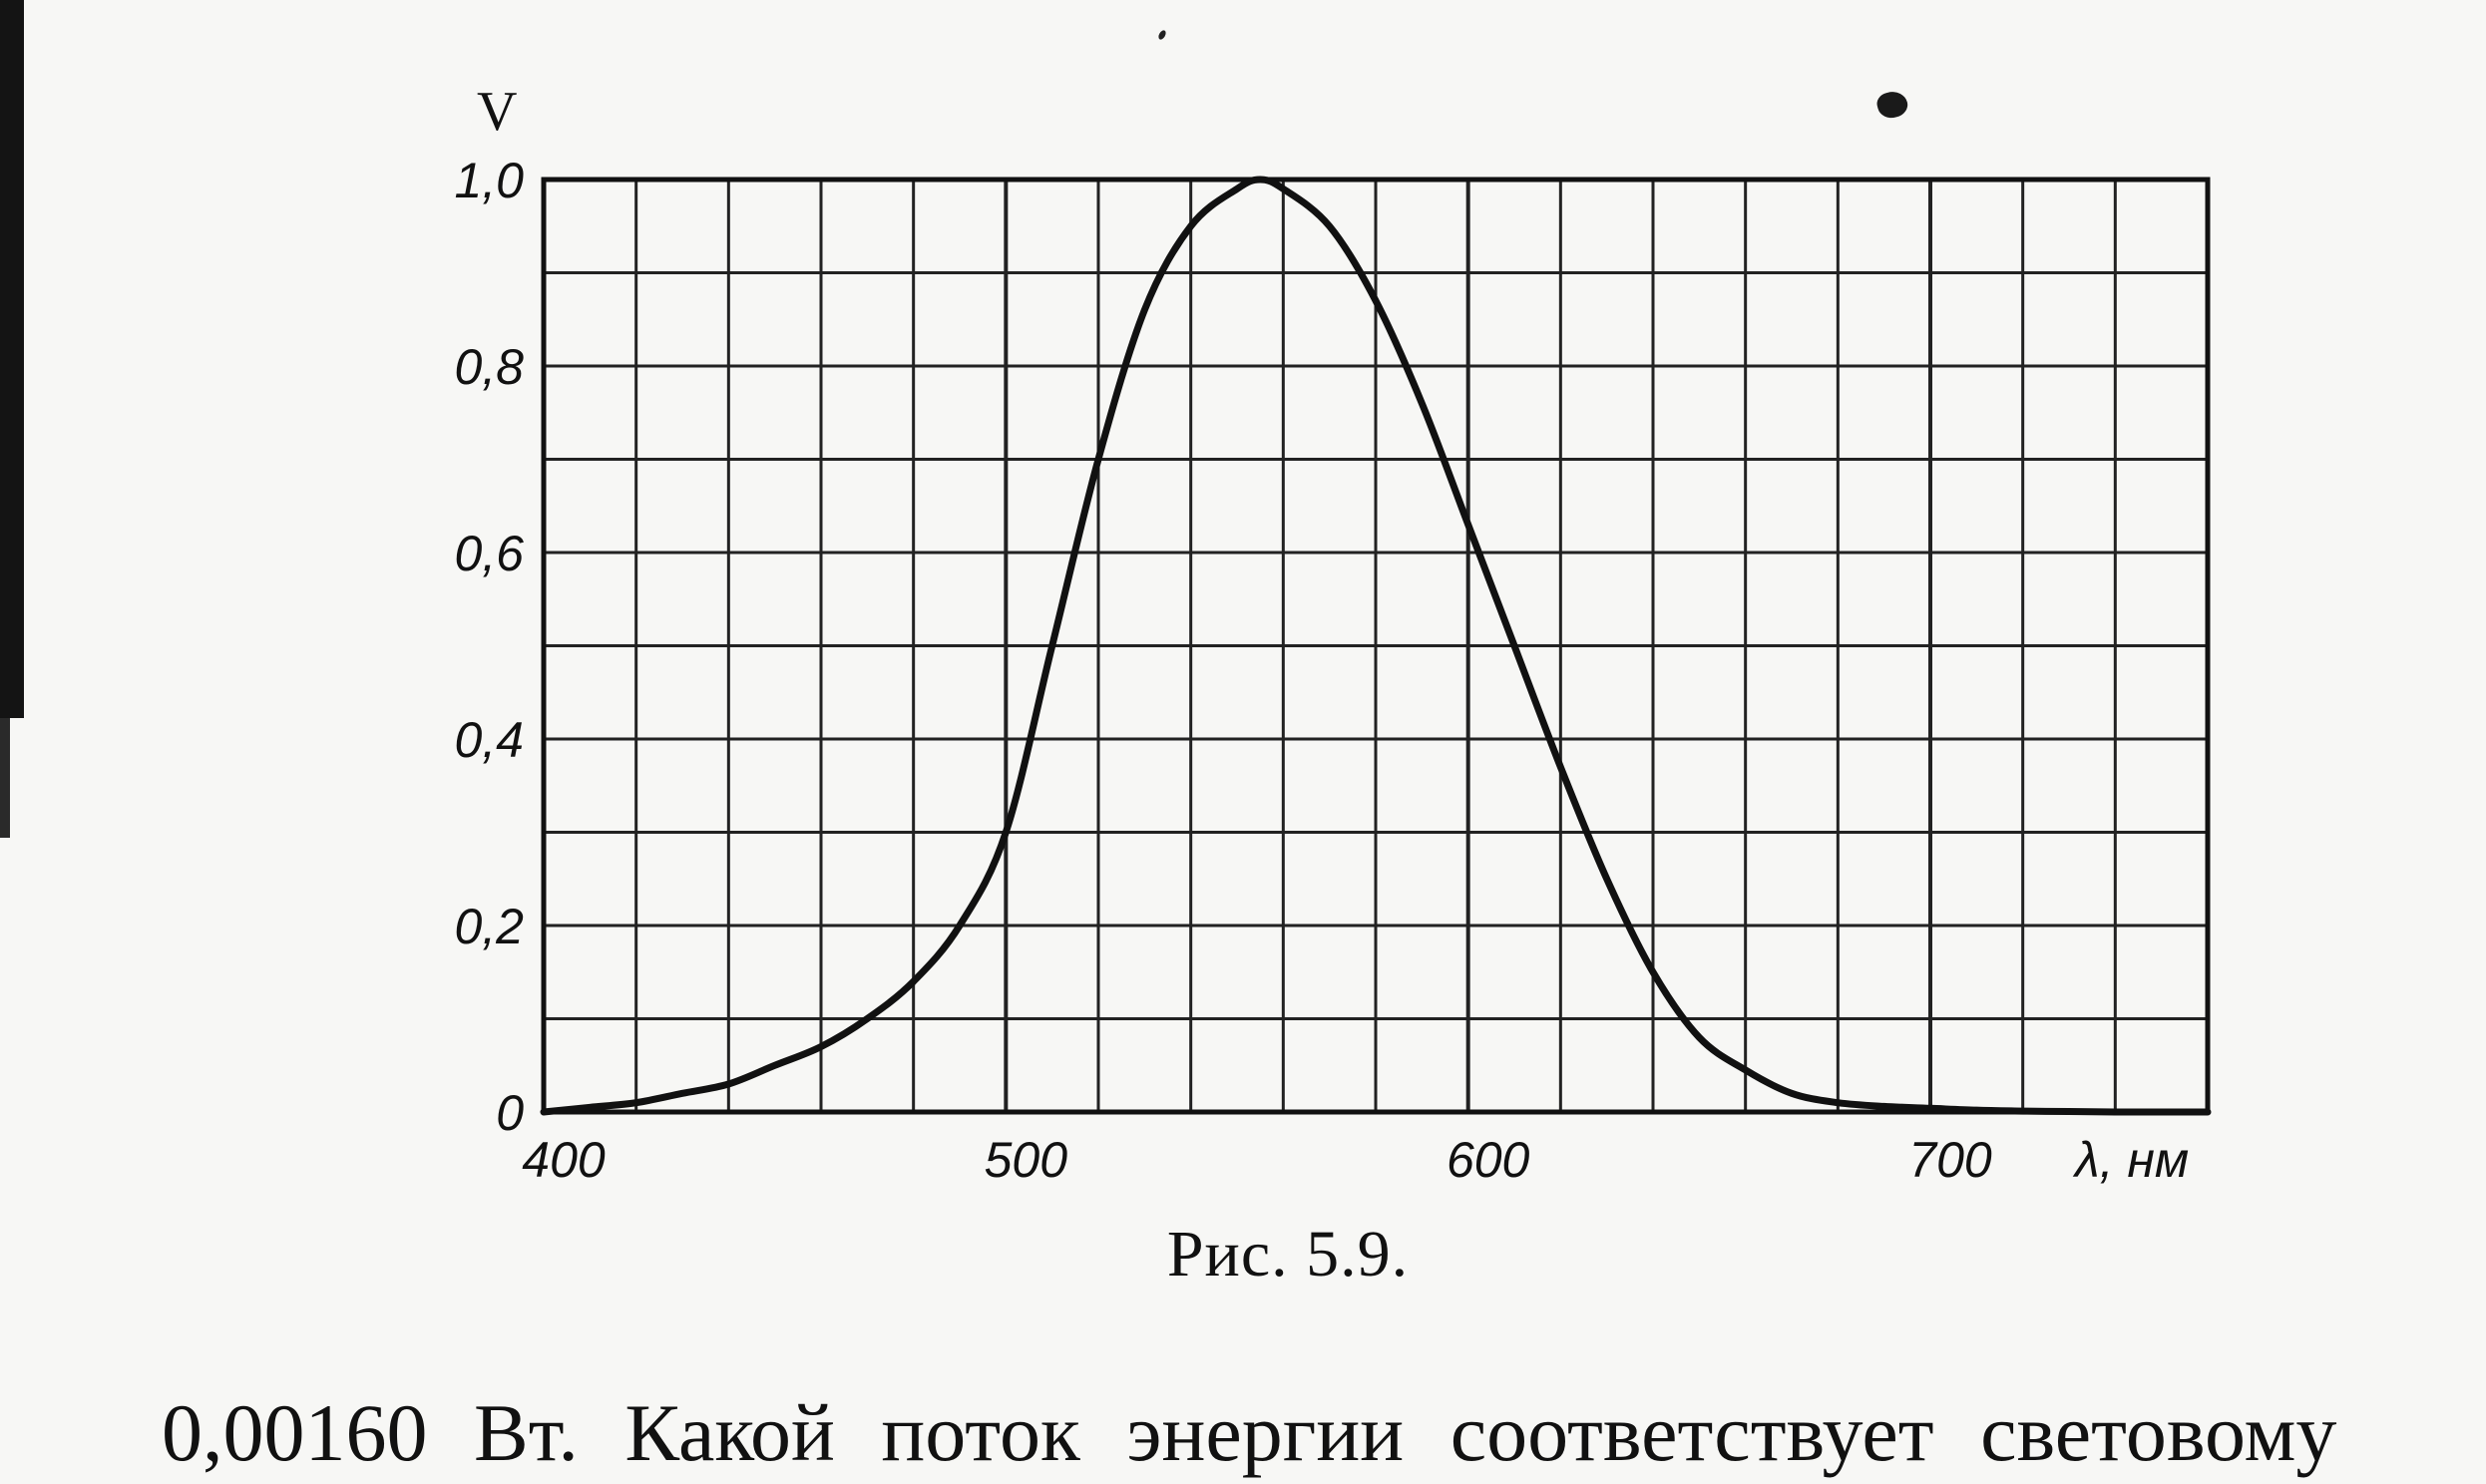 This screenshot has width=2486, height=1484. Describe the element at coordinates (1257, 1160) in the screenshot. I see `x-tick-labels: 400 500 600 700` at that location.